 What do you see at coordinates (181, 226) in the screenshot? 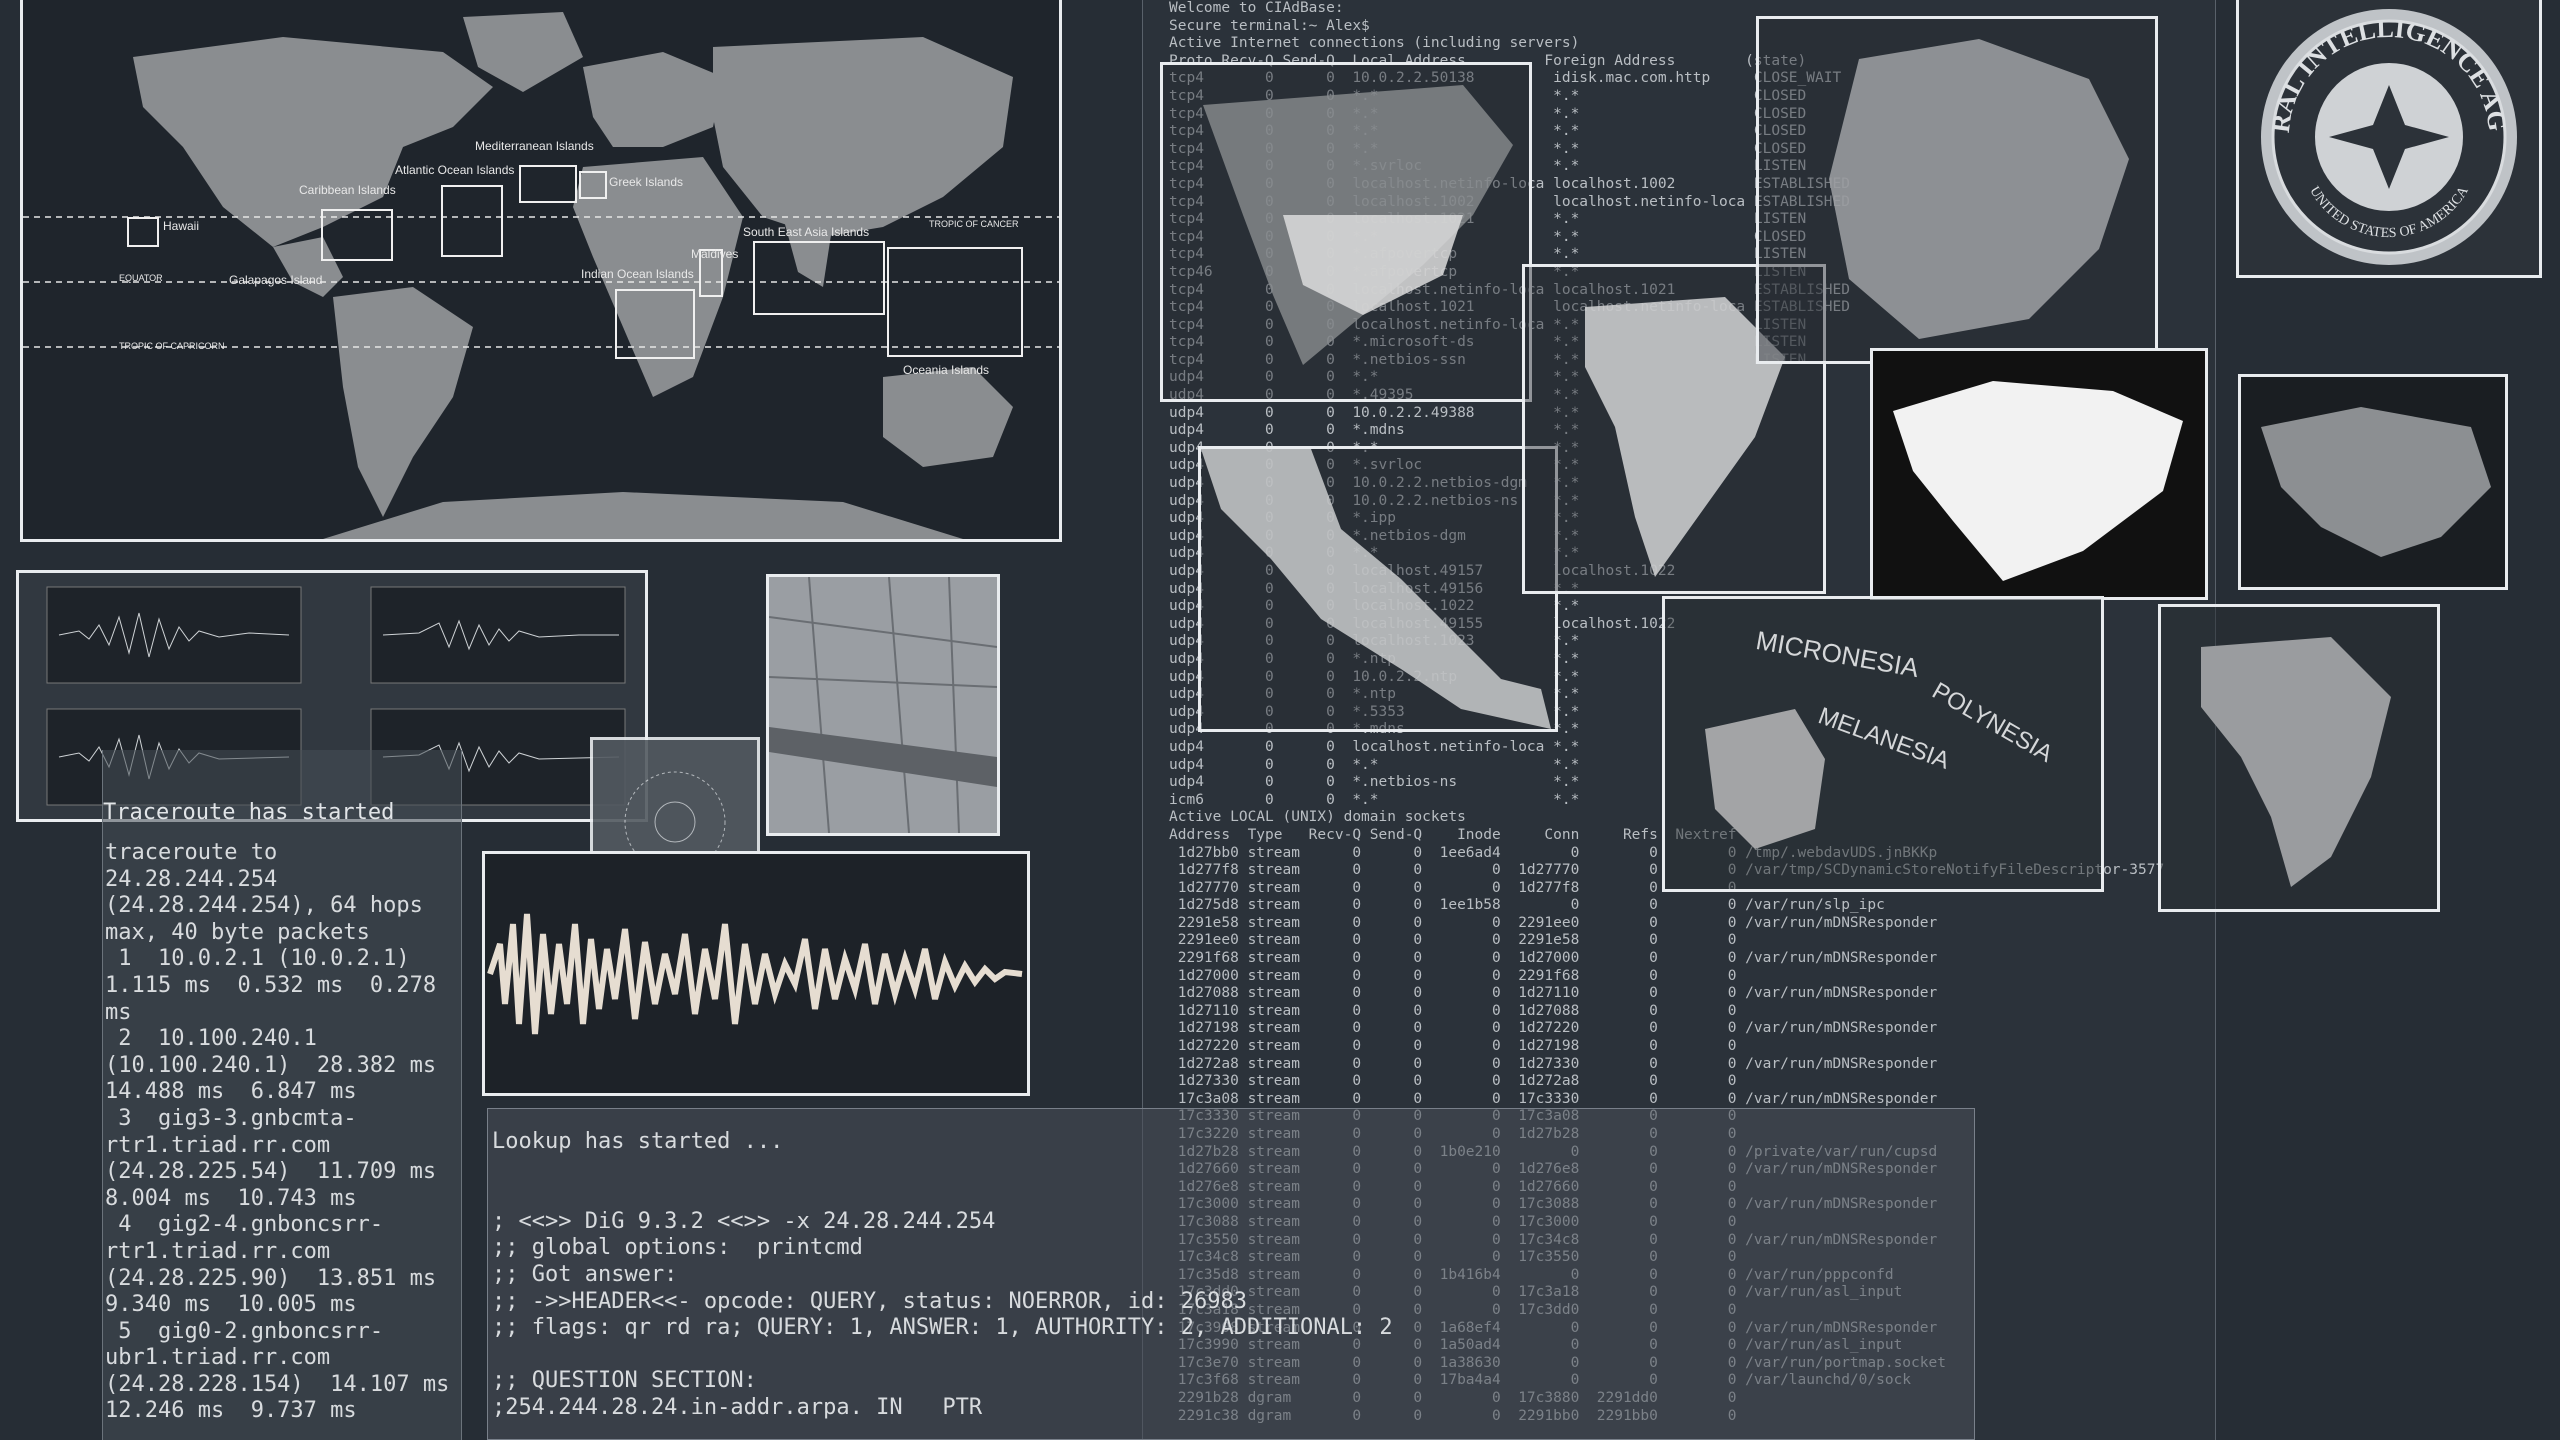
I see `map-label-hawaii: Hawaii` at bounding box center [181, 226].